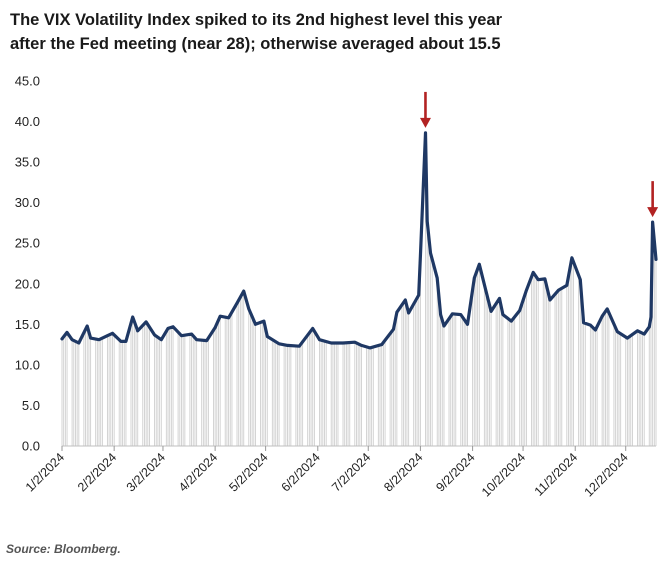 This screenshot has height=563, width=669. What do you see at coordinates (539, 154) in the screenshot?
I see `chart-annotations` at bounding box center [539, 154].